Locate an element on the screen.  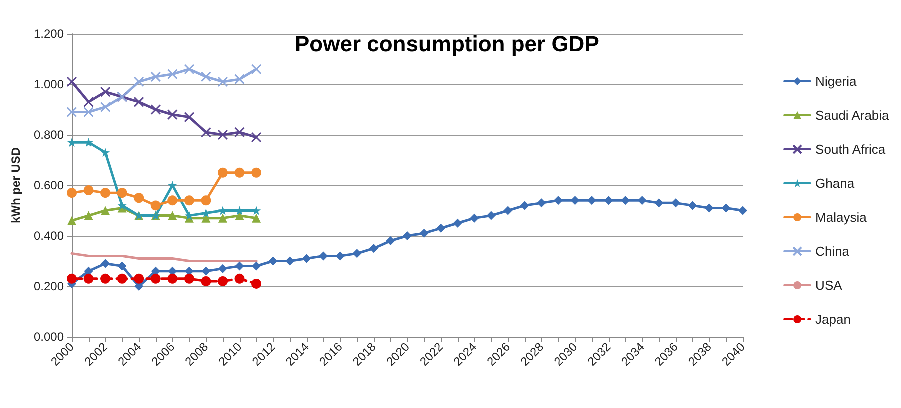
legend-label: Saudi Arabia is located at coordinates (853, 115).